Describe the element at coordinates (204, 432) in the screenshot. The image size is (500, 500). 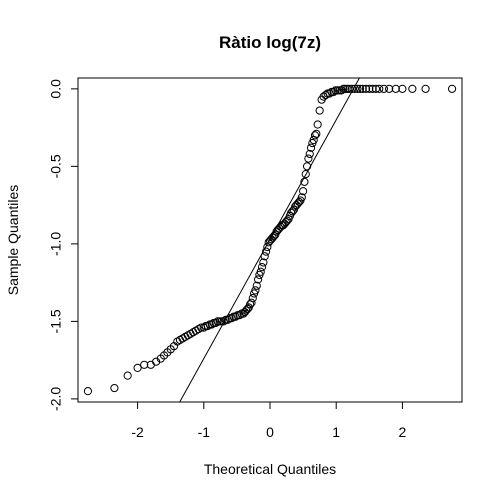
I see `x-tick-label: -1` at that location.